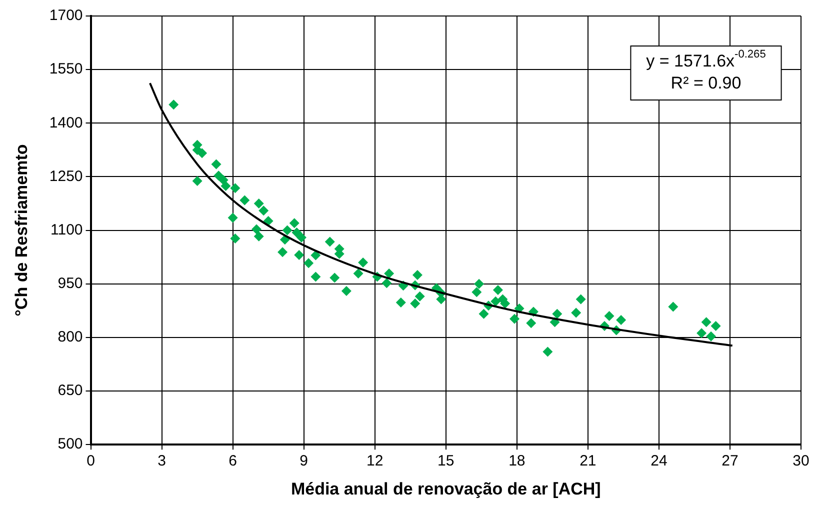  Describe the element at coordinates (730, 461) in the screenshot. I see `x-tick-label: 27` at that location.